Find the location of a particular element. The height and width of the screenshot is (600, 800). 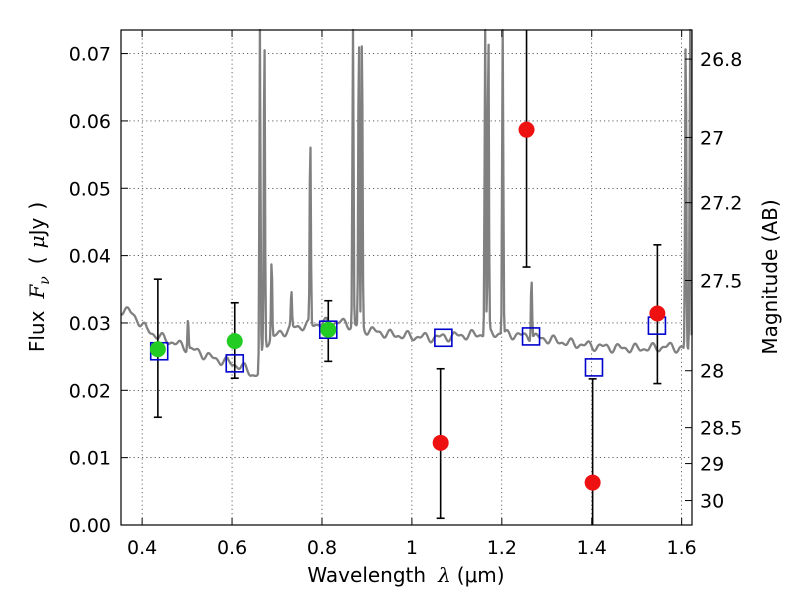

x-tick-label: 0.4 is located at coordinates (142, 548).